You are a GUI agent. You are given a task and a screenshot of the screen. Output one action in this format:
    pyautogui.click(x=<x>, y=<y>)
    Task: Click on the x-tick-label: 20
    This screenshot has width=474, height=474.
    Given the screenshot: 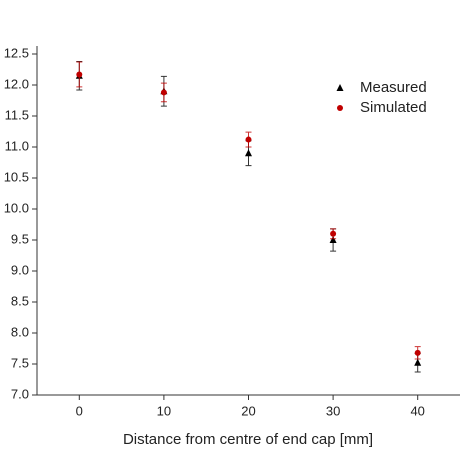 What is the action you would take?
    pyautogui.click(x=248, y=410)
    